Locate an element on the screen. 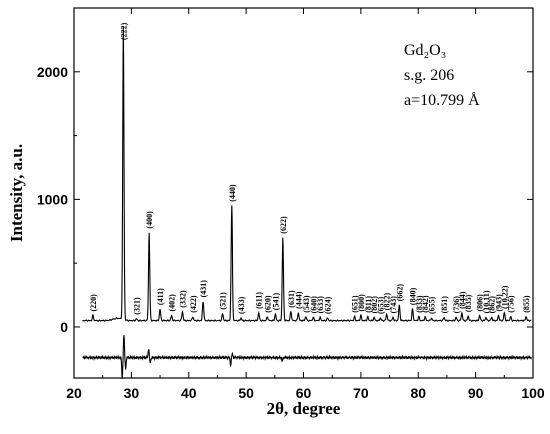 This screenshot has width=550, height=434. peak-label: (800) is located at coordinates (361, 303).